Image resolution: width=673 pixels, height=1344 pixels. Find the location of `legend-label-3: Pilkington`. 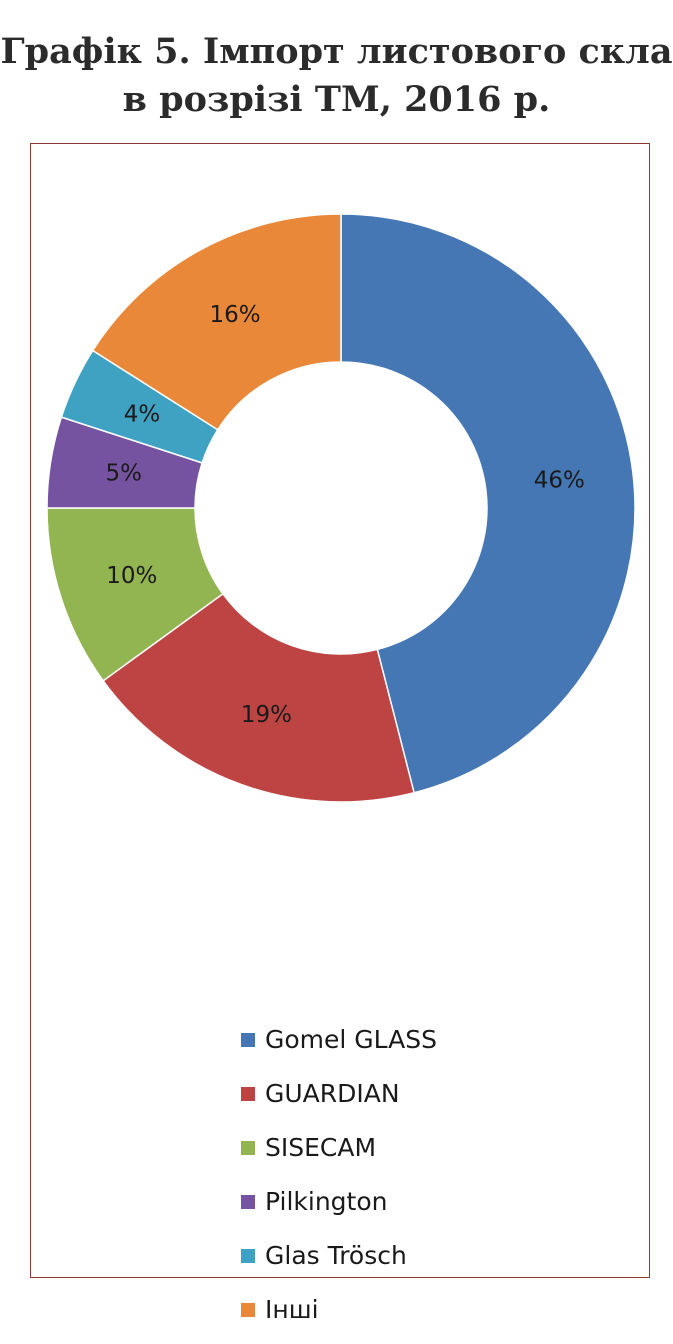

legend-label-3: Pilkington is located at coordinates (326, 1201).